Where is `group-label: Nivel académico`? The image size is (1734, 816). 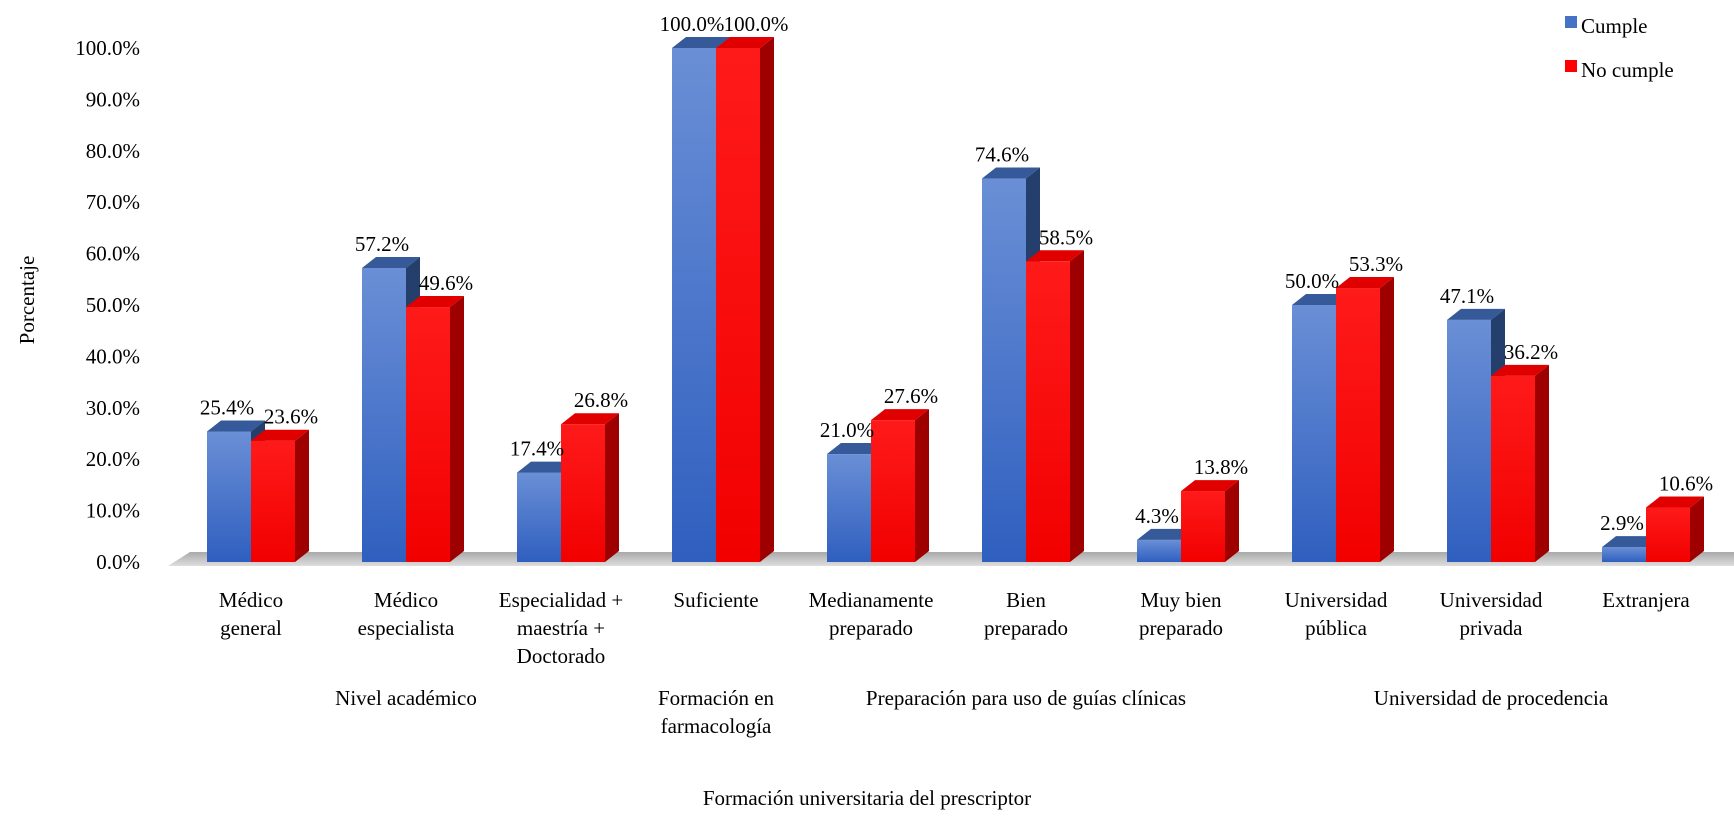
group-label: Nivel académico is located at coordinates (406, 698).